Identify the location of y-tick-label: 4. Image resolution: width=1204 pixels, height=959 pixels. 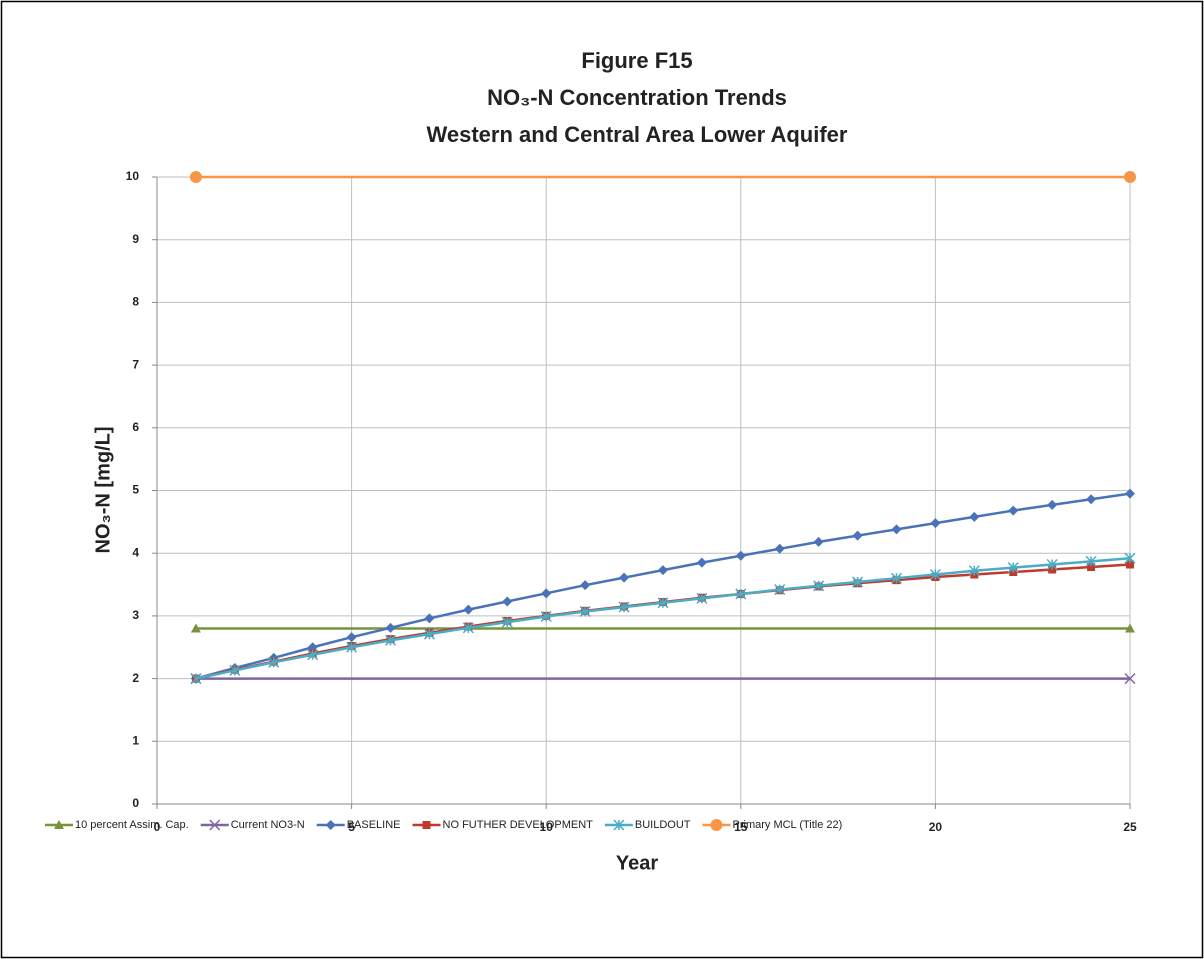
(135, 552).